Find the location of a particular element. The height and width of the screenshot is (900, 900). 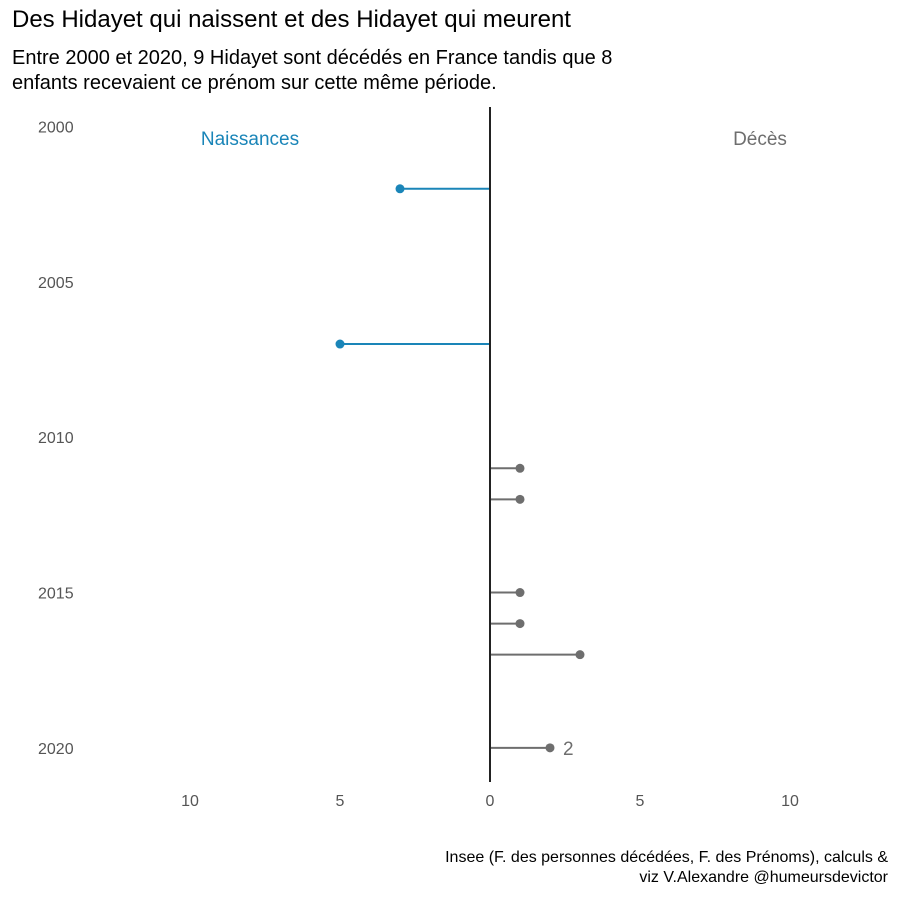

x-axis: 10 5 0 5 10 is located at coordinates (490, 801).